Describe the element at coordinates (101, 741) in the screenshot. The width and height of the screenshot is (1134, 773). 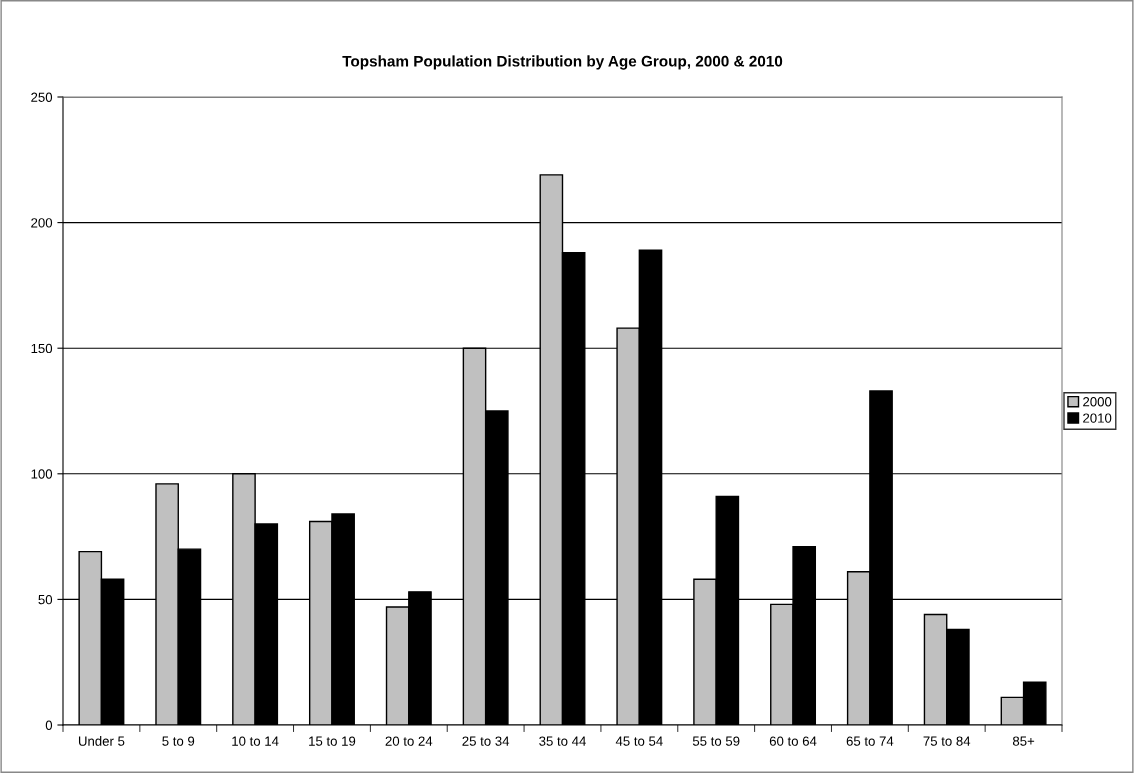
I see `x-tick-label: Under 5` at that location.